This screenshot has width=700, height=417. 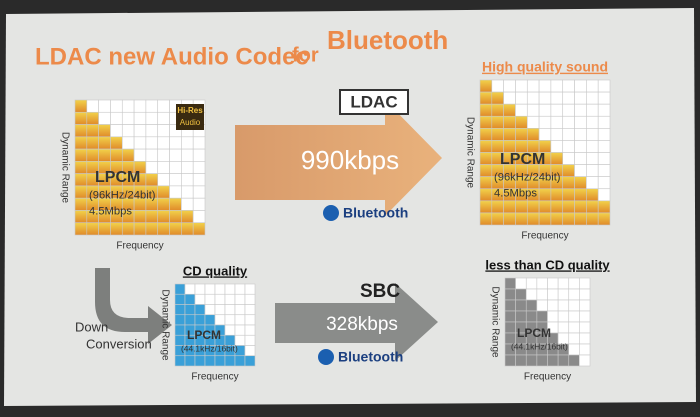 What do you see at coordinates (350, 160) in the screenshot?
I see `ldac-rate: 990kbps` at bounding box center [350, 160].